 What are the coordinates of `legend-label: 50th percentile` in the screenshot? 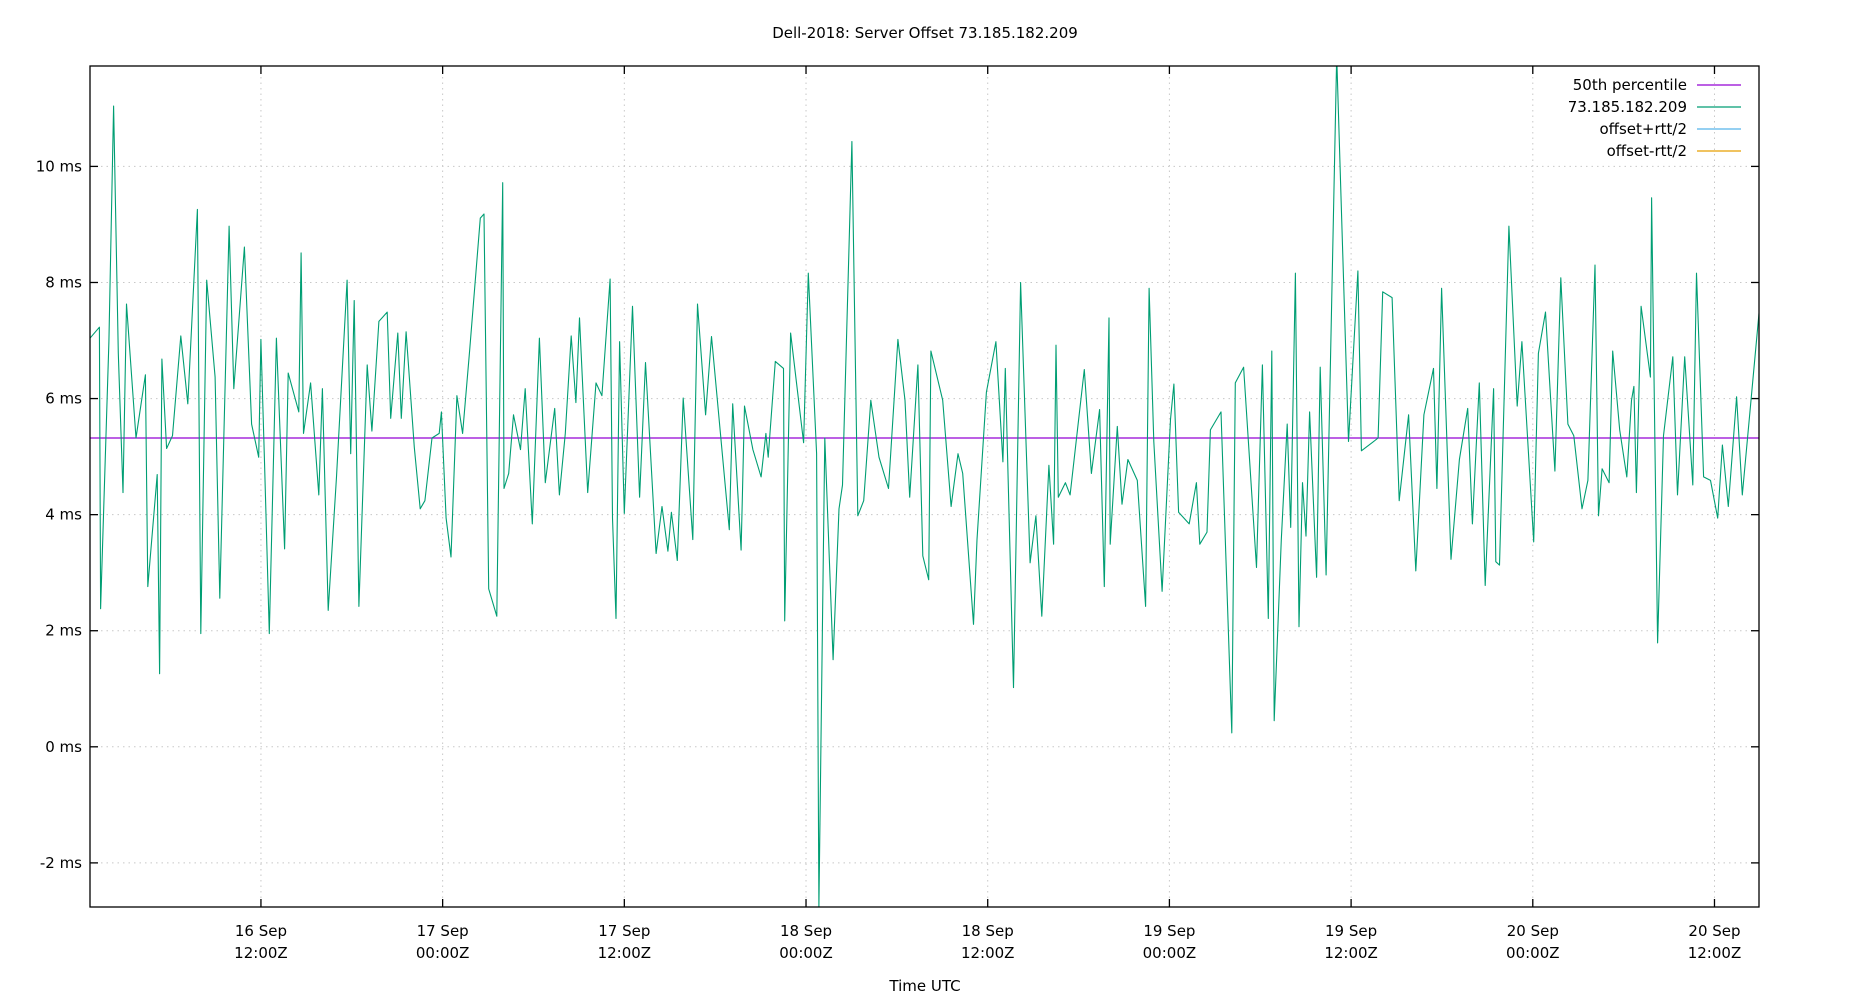 It's located at (1630, 85).